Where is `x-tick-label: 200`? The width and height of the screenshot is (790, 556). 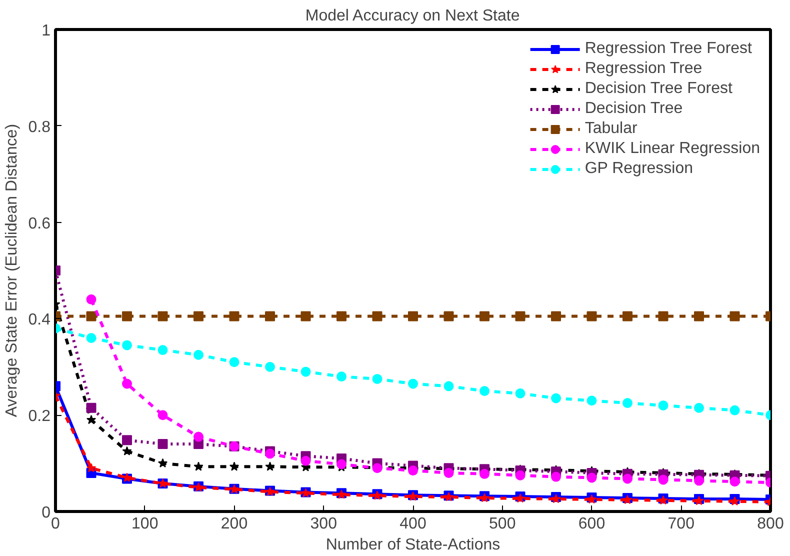
x-tick-label: 200 is located at coordinates (234, 524).